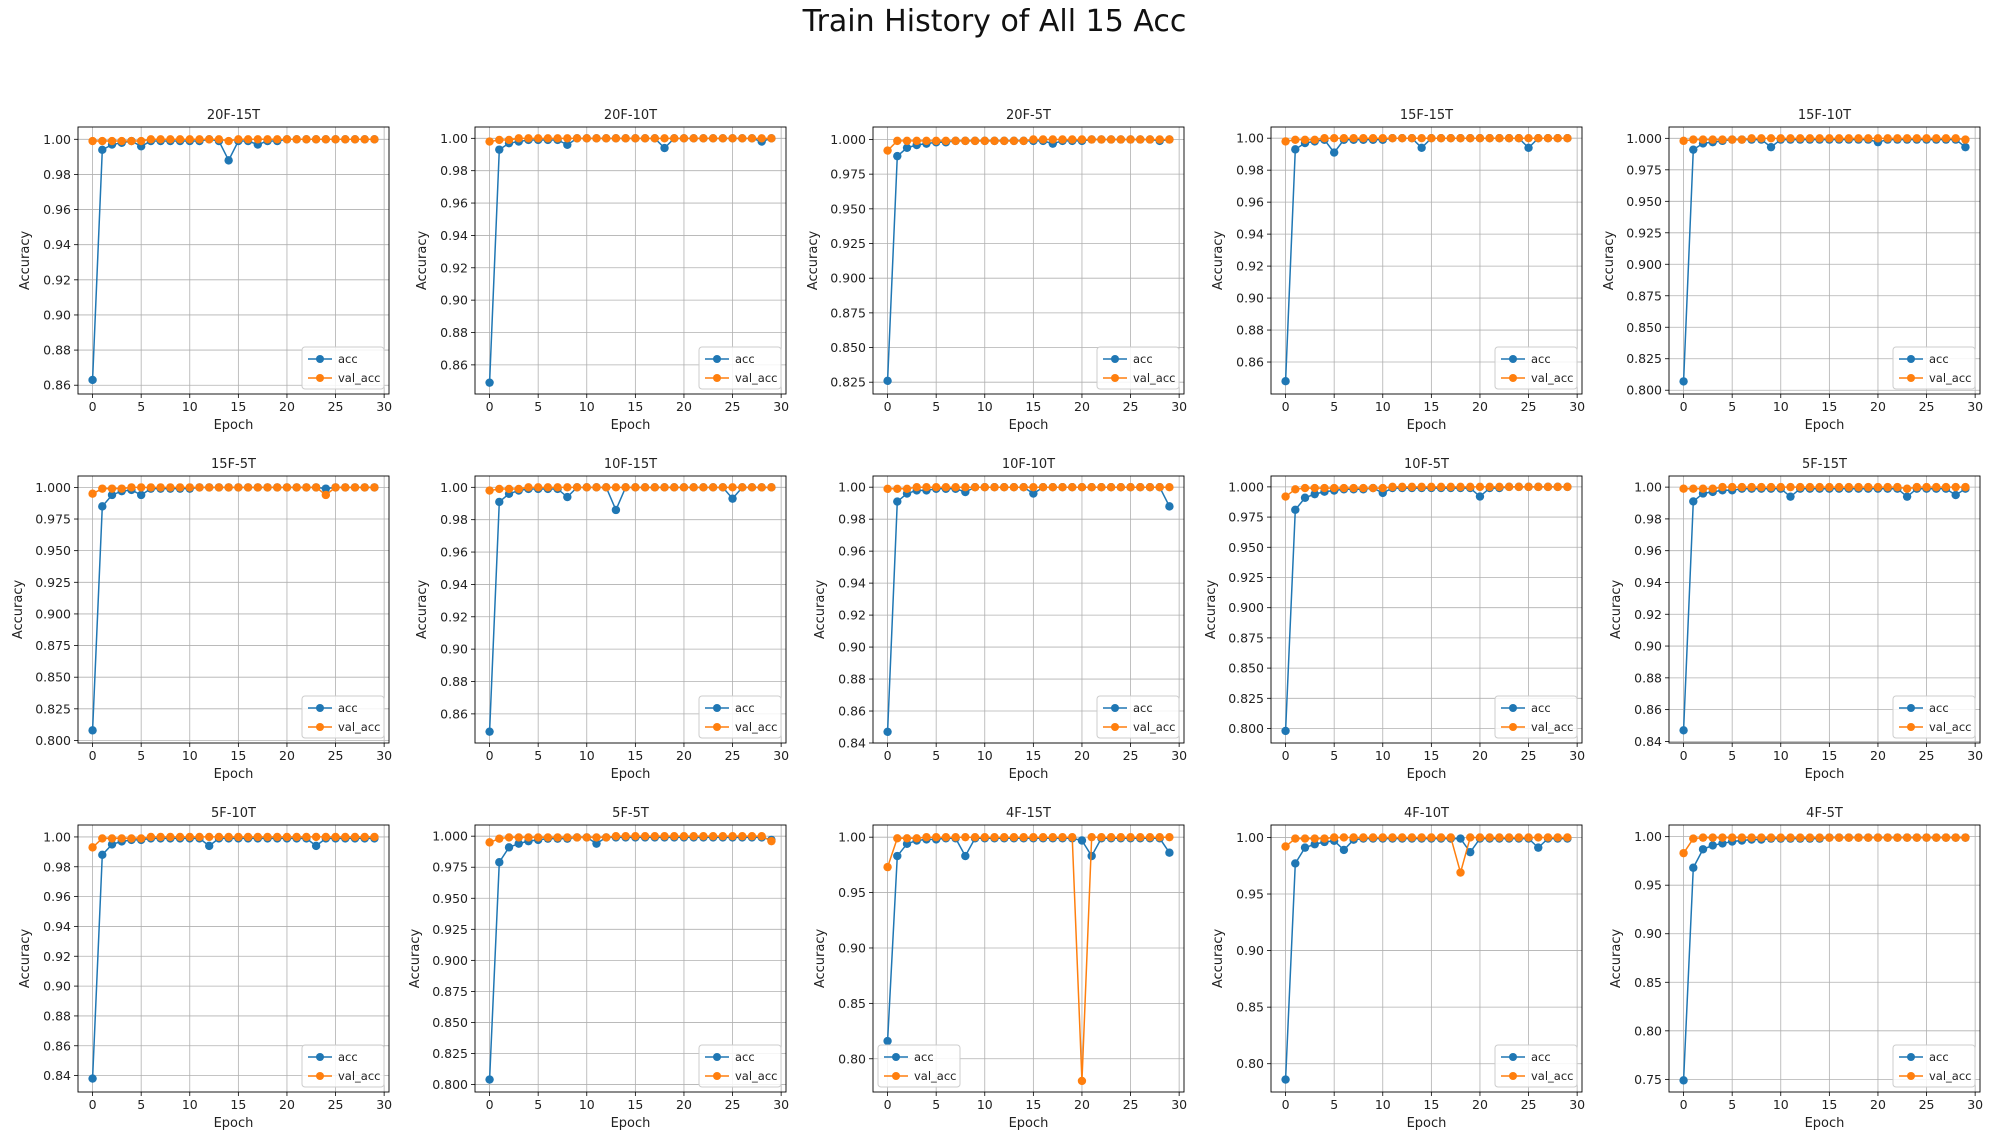  Describe the element at coordinates (450, 867) in the screenshot. I see `y-tick-label: 0.975` at that location.